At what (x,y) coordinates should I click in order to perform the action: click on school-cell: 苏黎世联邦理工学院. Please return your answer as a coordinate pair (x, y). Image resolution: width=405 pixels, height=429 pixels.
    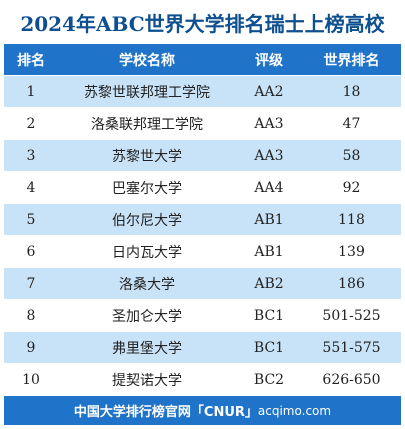
    Looking at the image, I should click on (147, 92).